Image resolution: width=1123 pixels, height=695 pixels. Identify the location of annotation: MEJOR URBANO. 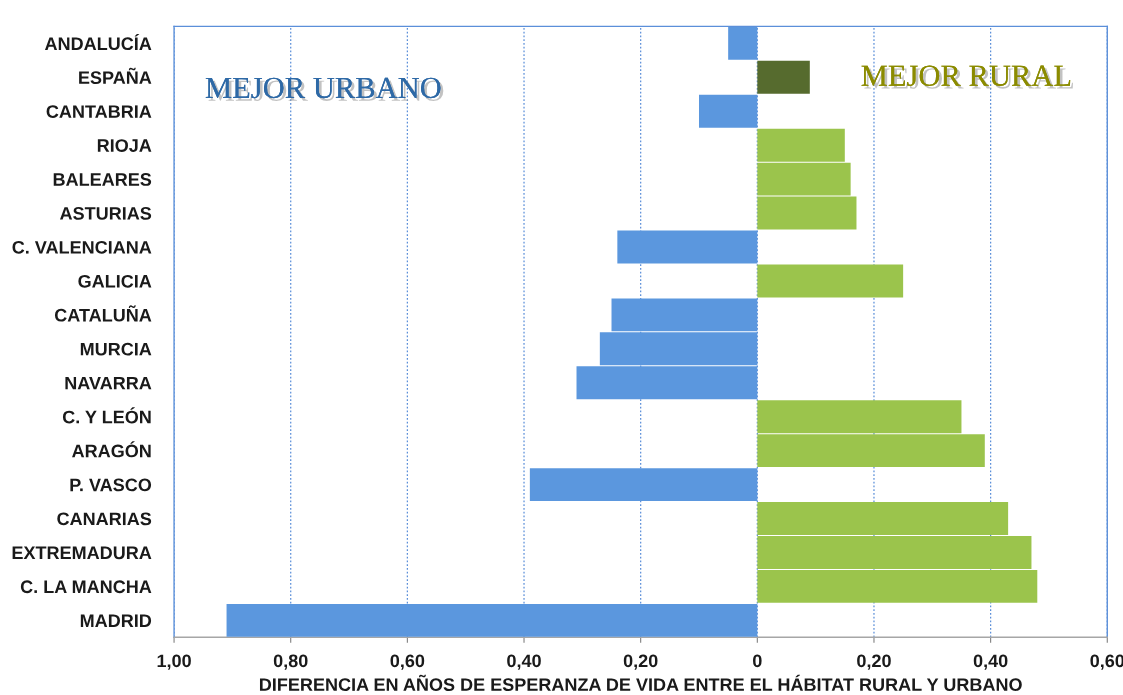
(324, 89).